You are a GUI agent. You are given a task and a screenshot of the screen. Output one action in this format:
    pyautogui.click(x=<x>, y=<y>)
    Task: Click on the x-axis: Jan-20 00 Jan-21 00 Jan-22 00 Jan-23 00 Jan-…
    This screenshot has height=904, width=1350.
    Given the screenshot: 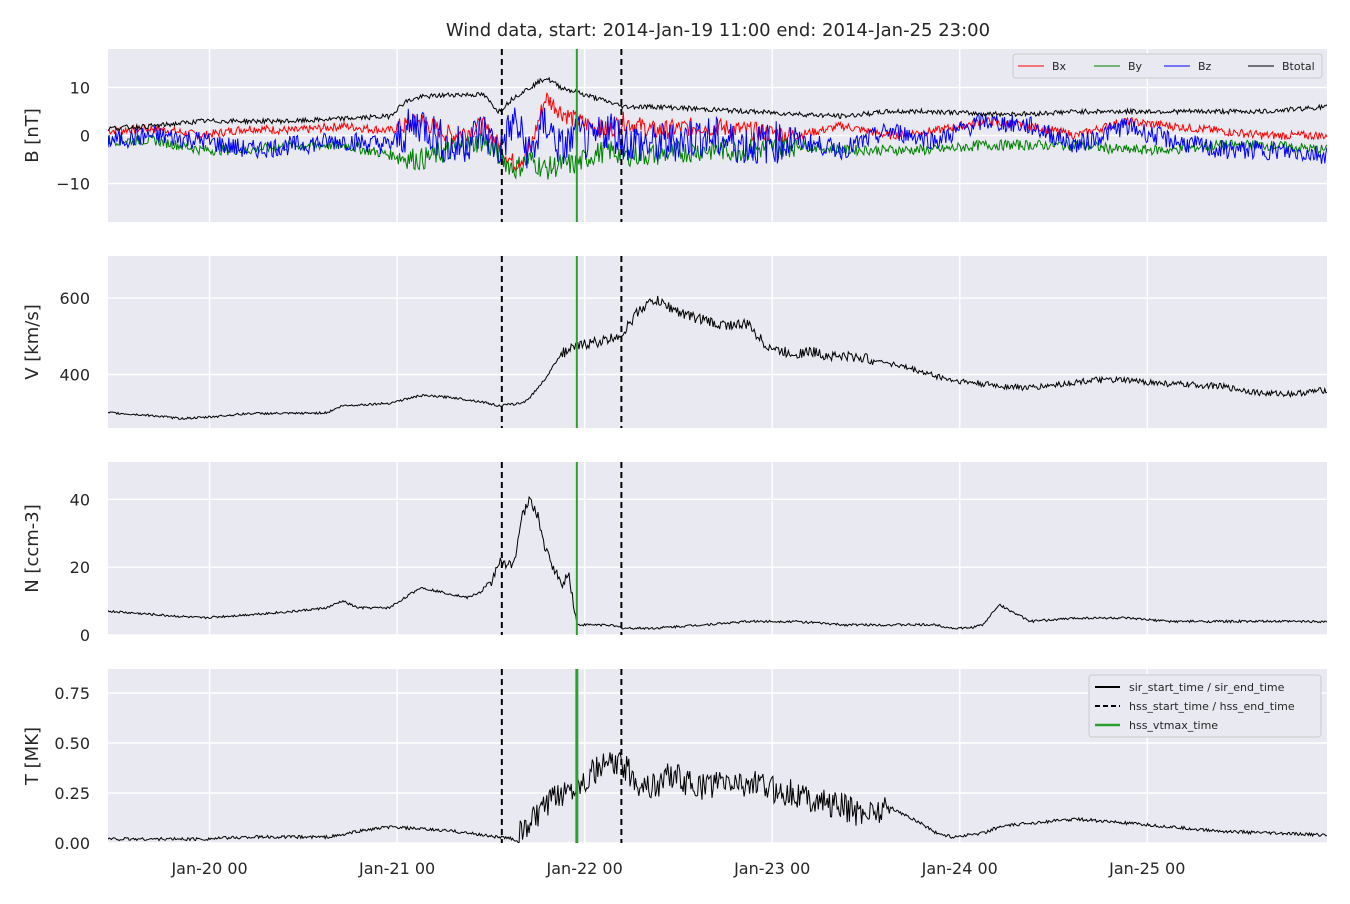 What is the action you would take?
    pyautogui.click(x=677, y=868)
    